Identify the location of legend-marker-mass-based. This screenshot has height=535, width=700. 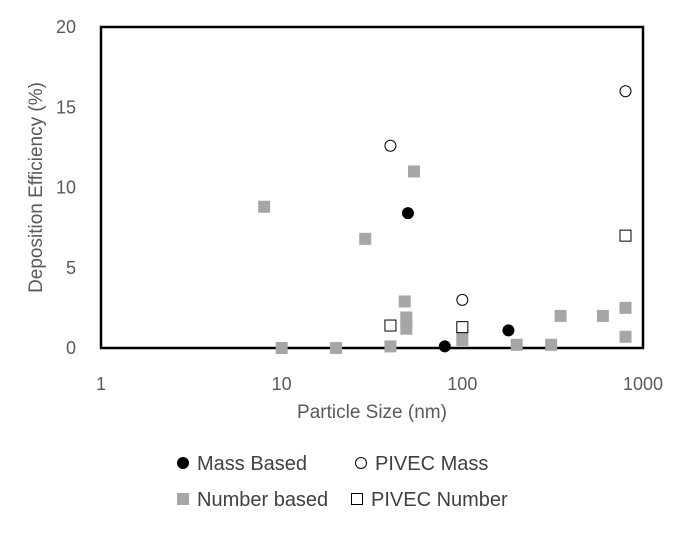
(183, 463).